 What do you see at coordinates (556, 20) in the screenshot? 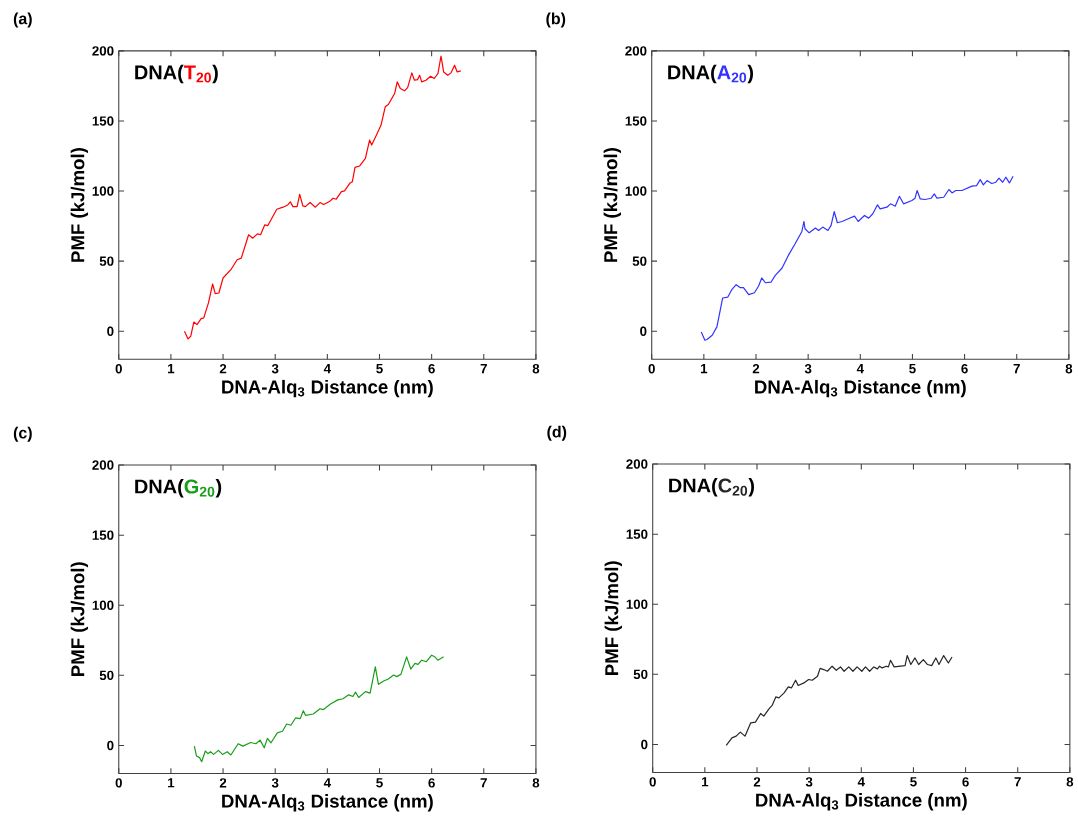
I see `chart-title: (b)` at bounding box center [556, 20].